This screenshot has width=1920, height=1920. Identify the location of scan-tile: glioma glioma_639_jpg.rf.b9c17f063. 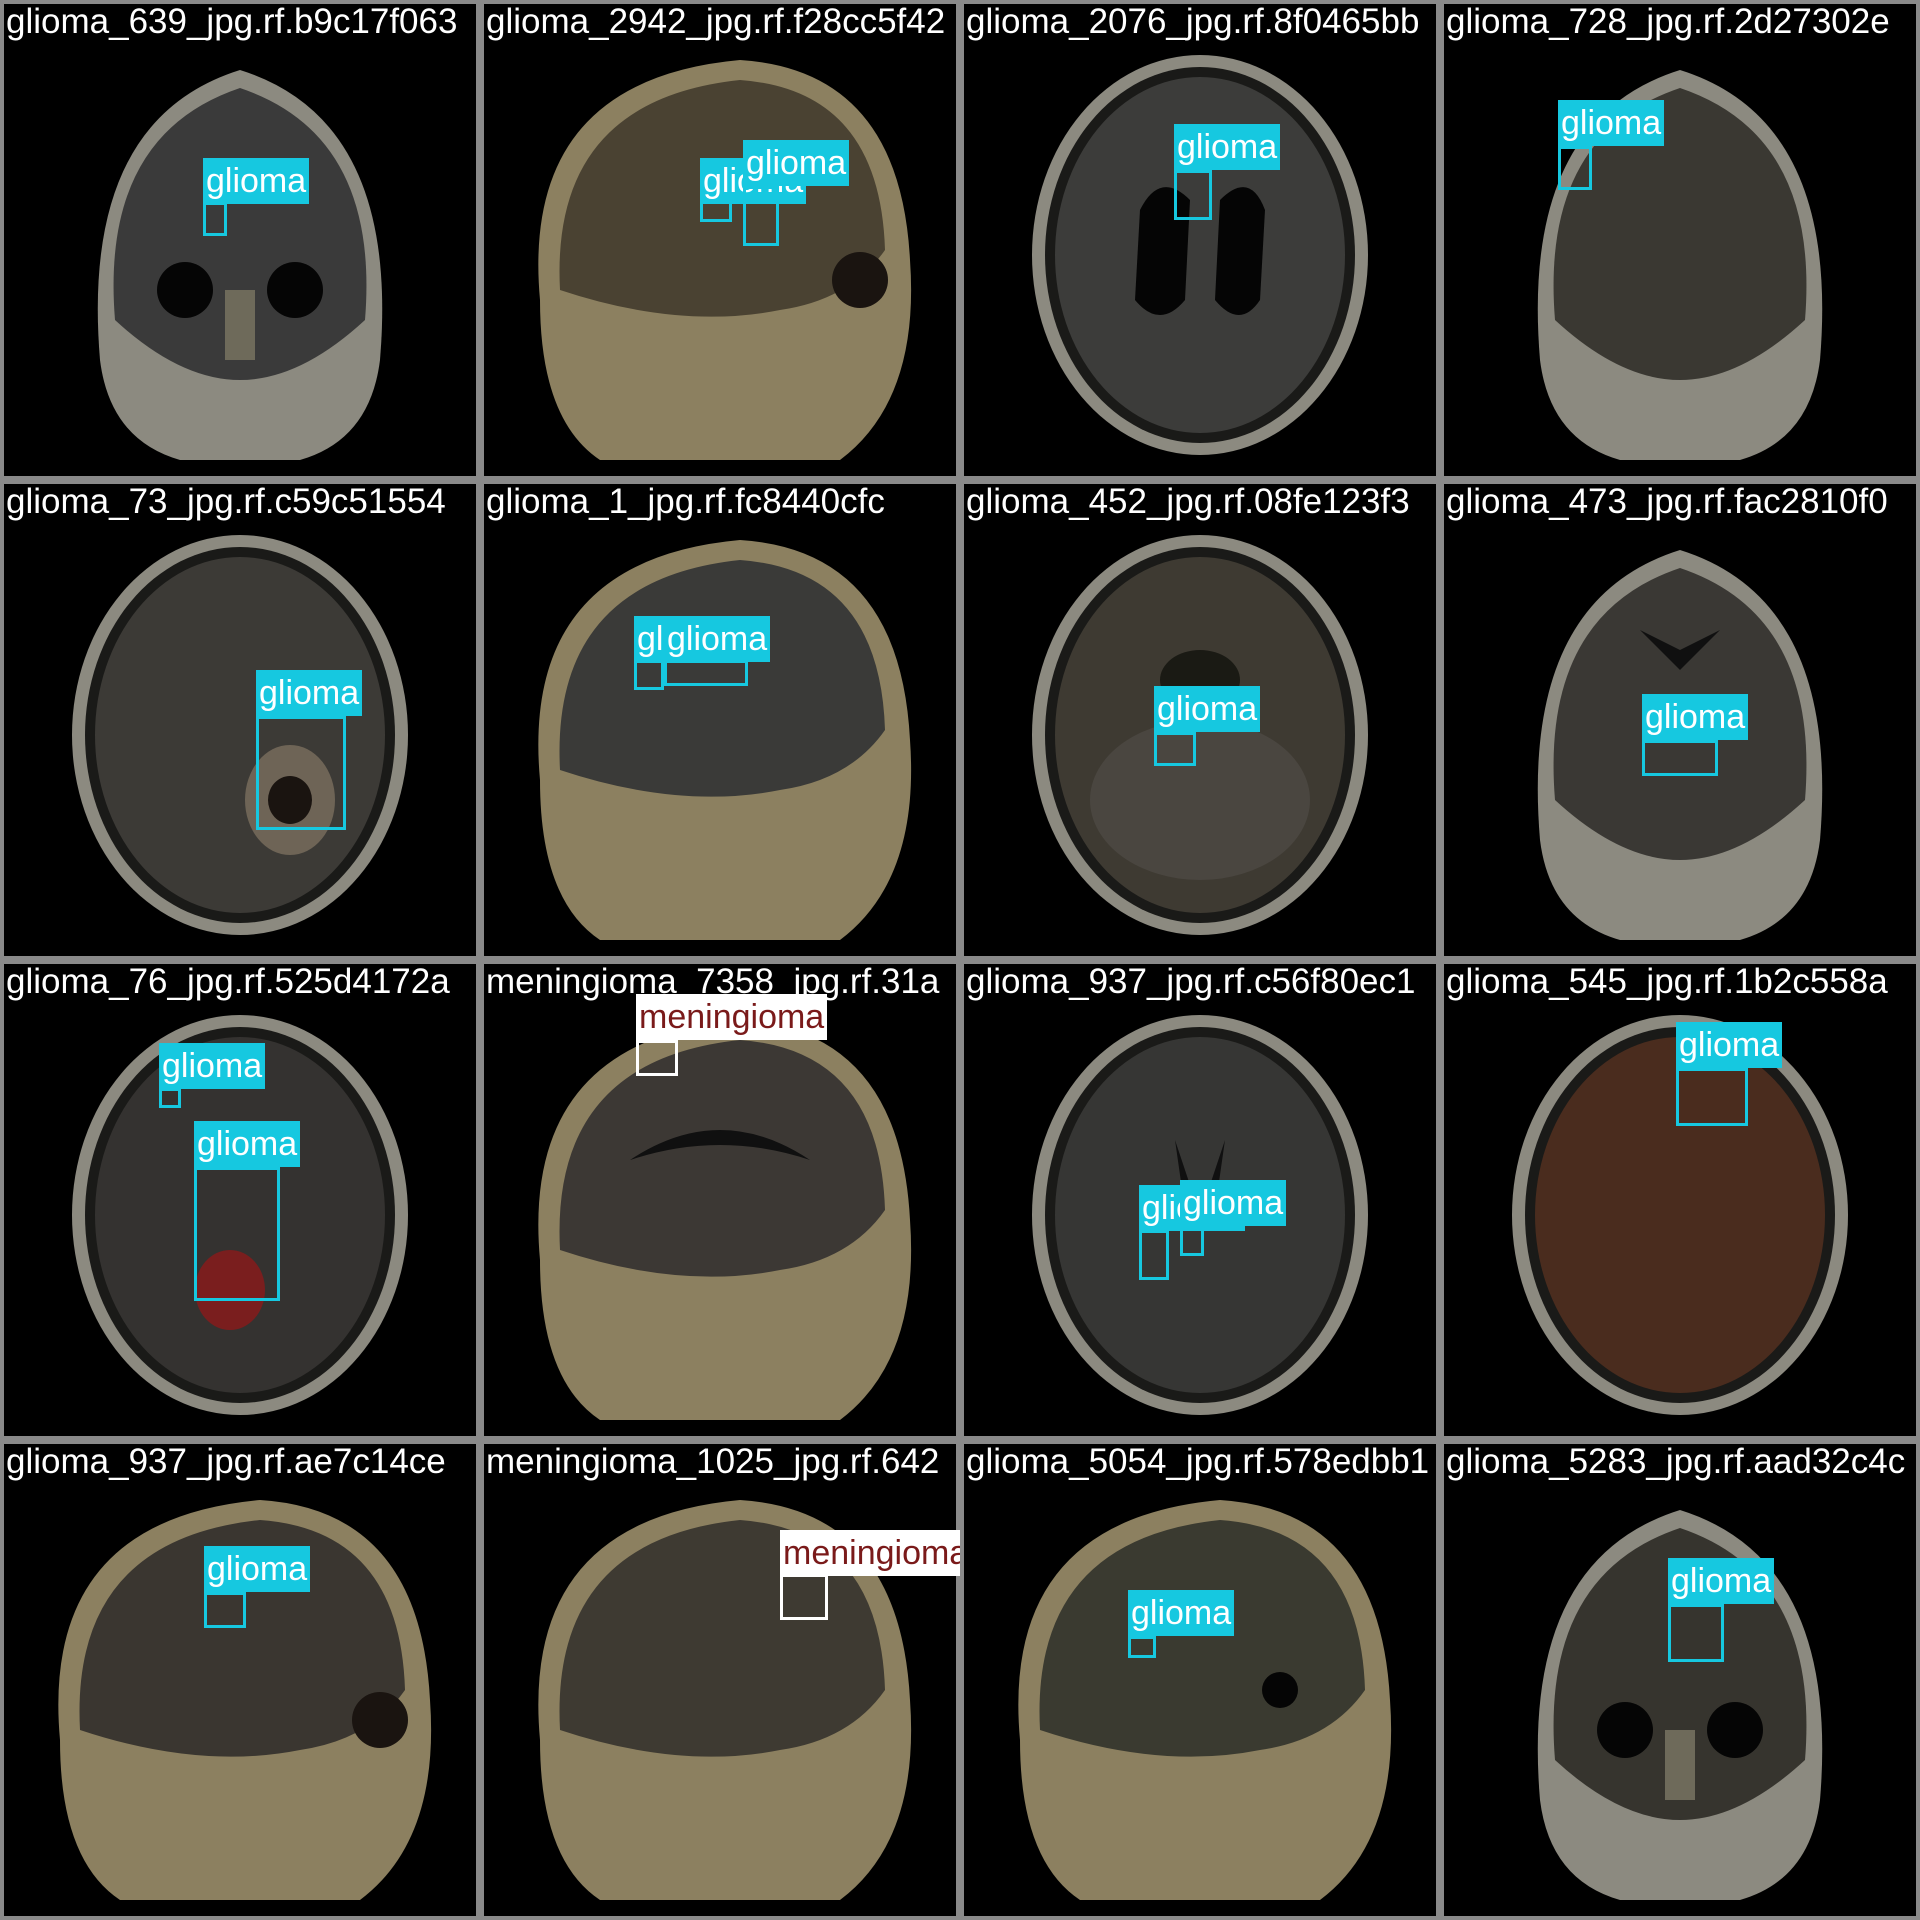
(240, 240).